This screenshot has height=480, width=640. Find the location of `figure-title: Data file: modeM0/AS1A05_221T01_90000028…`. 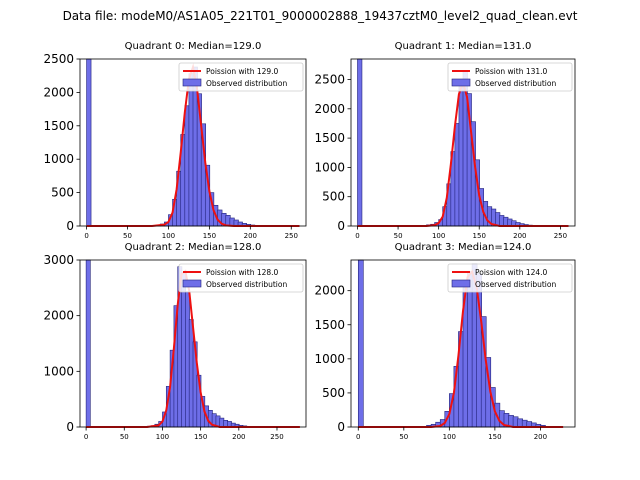

figure-title: Data file: modeM0/AS1A05_221T01_90000028… is located at coordinates (320, 16).